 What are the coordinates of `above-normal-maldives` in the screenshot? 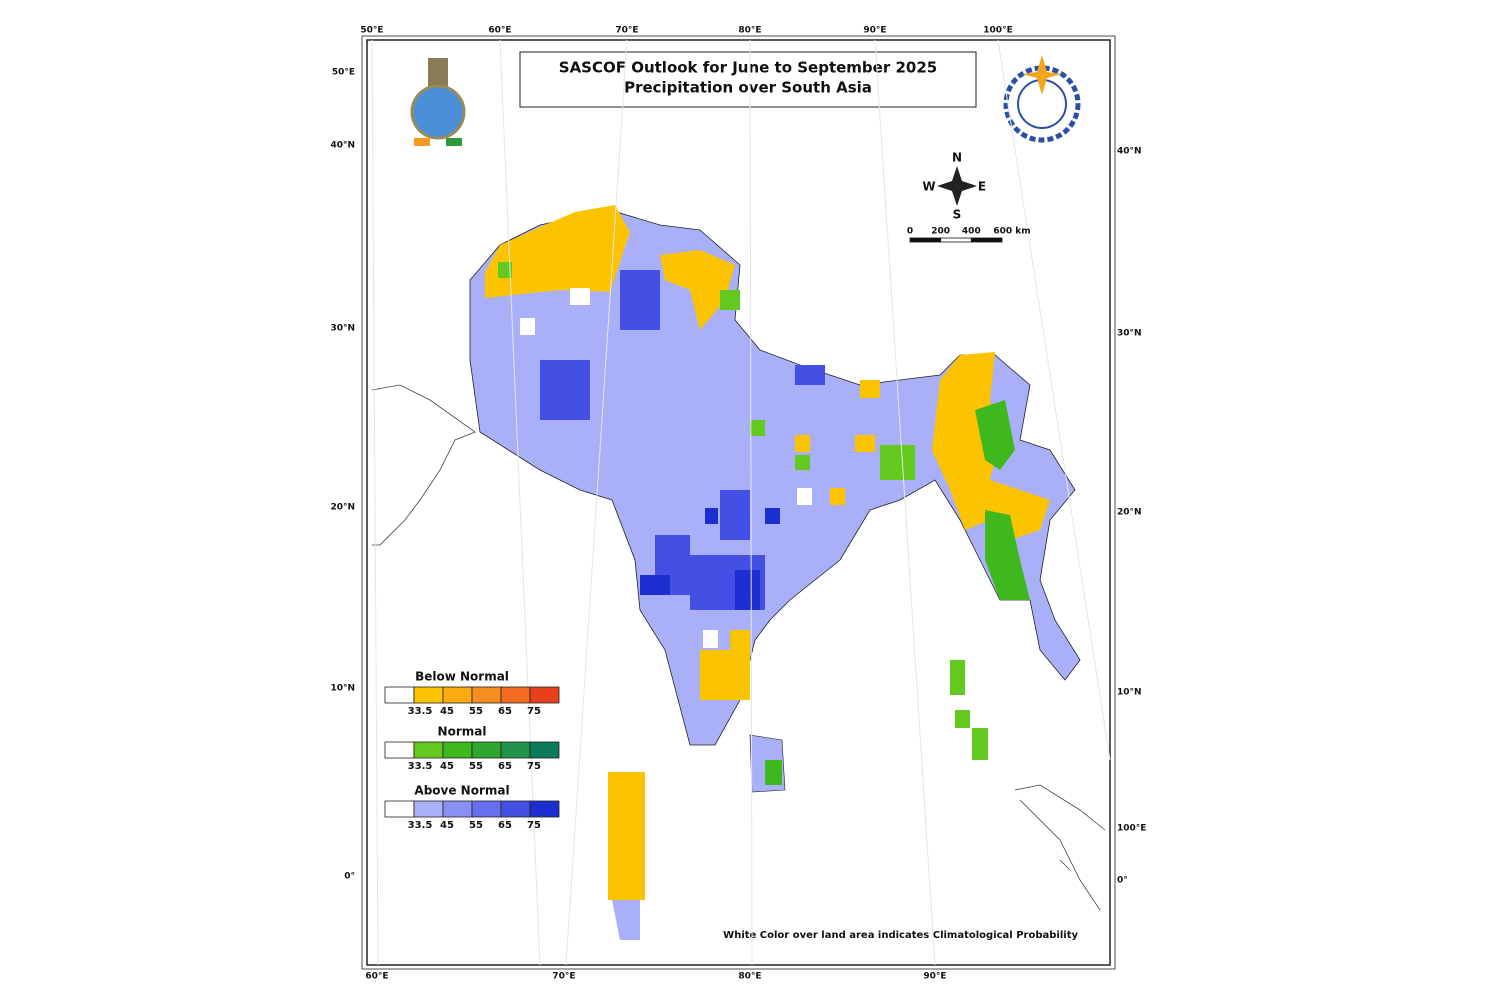 It's located at (626, 920).